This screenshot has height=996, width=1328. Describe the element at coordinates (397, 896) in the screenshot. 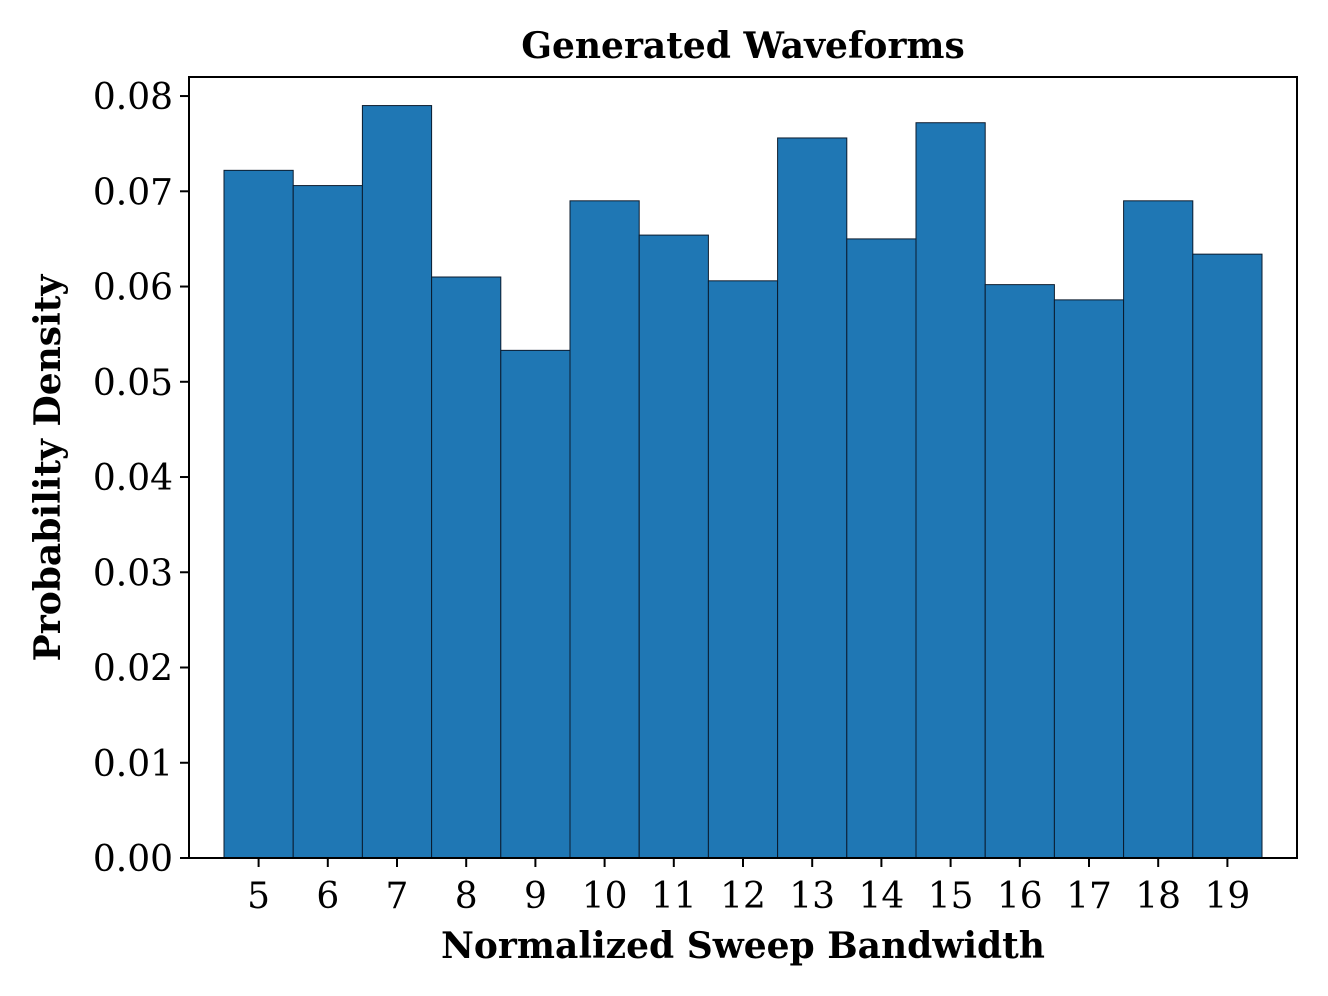

I see `x-tick-label: 7` at that location.